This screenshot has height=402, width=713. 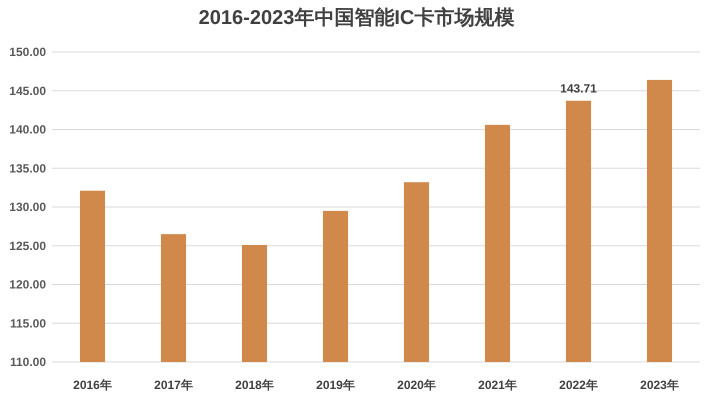 What do you see at coordinates (416, 385) in the screenshot?
I see `x-tick-label: 2020年` at bounding box center [416, 385].